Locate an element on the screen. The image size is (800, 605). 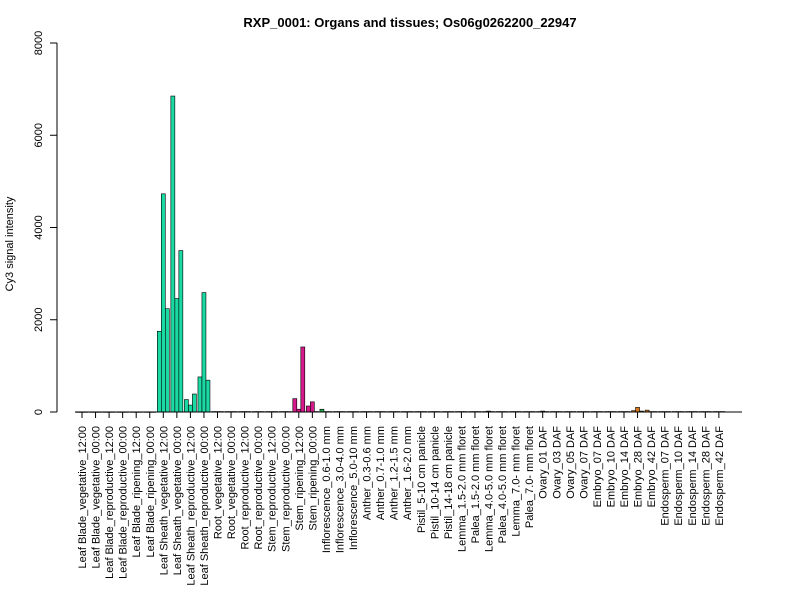
y-tick-label: 8000 is located at coordinates (39, 43).